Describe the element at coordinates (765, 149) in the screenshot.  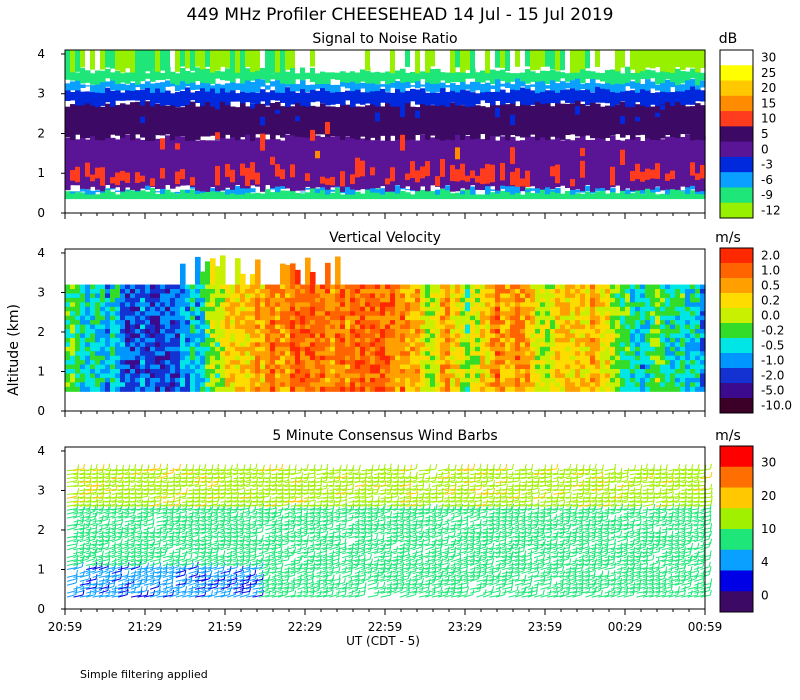
I see `colorbar-label: 0` at that location.